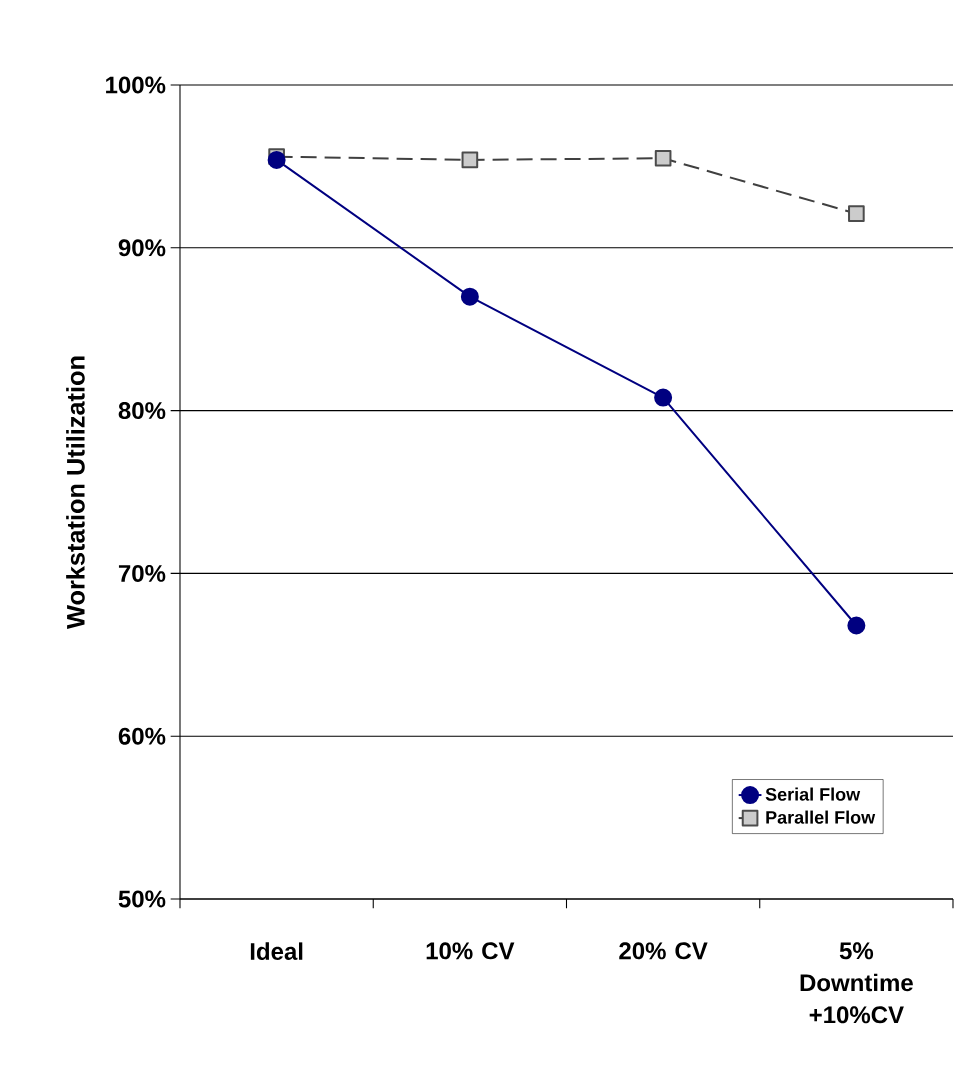 This screenshot has height=1065, width=961. I want to click on legend-label: Serial Flow, so click(813, 794).